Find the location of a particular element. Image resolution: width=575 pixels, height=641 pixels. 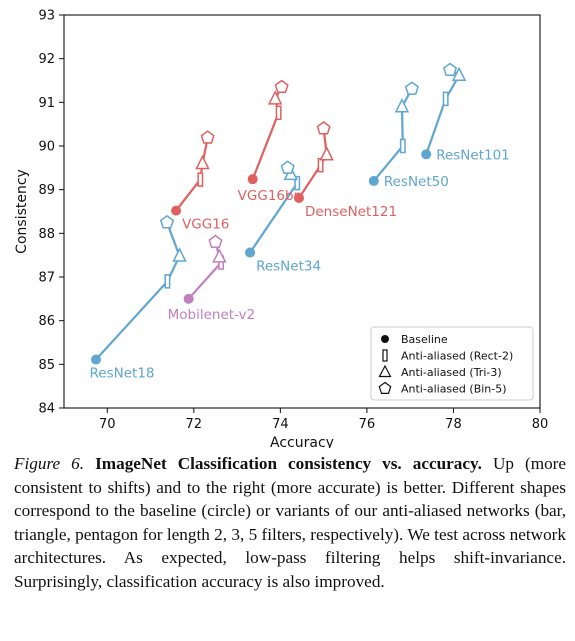

x-tick-label: 74 is located at coordinates (280, 424).